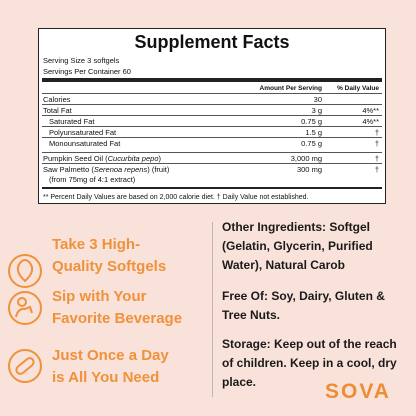 This screenshot has width=416, height=416. What do you see at coordinates (358, 88) in the screenshot?
I see `dv-header: % Daily Value` at bounding box center [358, 88].